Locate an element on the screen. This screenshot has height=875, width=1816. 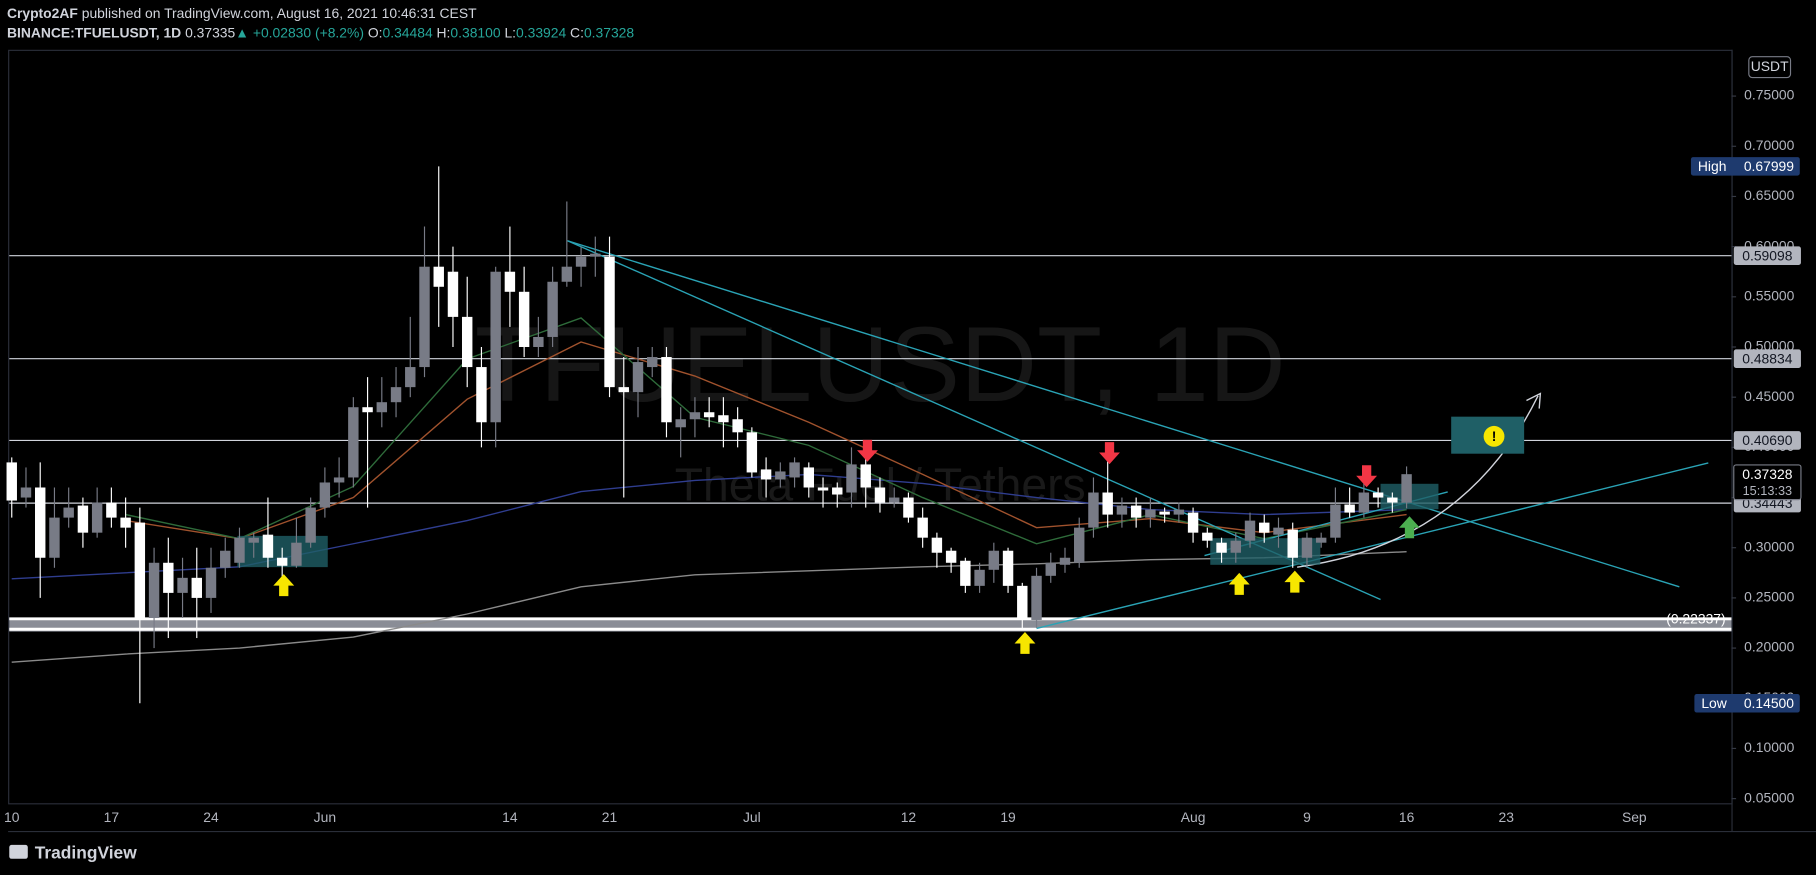
currency: USDT is located at coordinates (1770, 66).